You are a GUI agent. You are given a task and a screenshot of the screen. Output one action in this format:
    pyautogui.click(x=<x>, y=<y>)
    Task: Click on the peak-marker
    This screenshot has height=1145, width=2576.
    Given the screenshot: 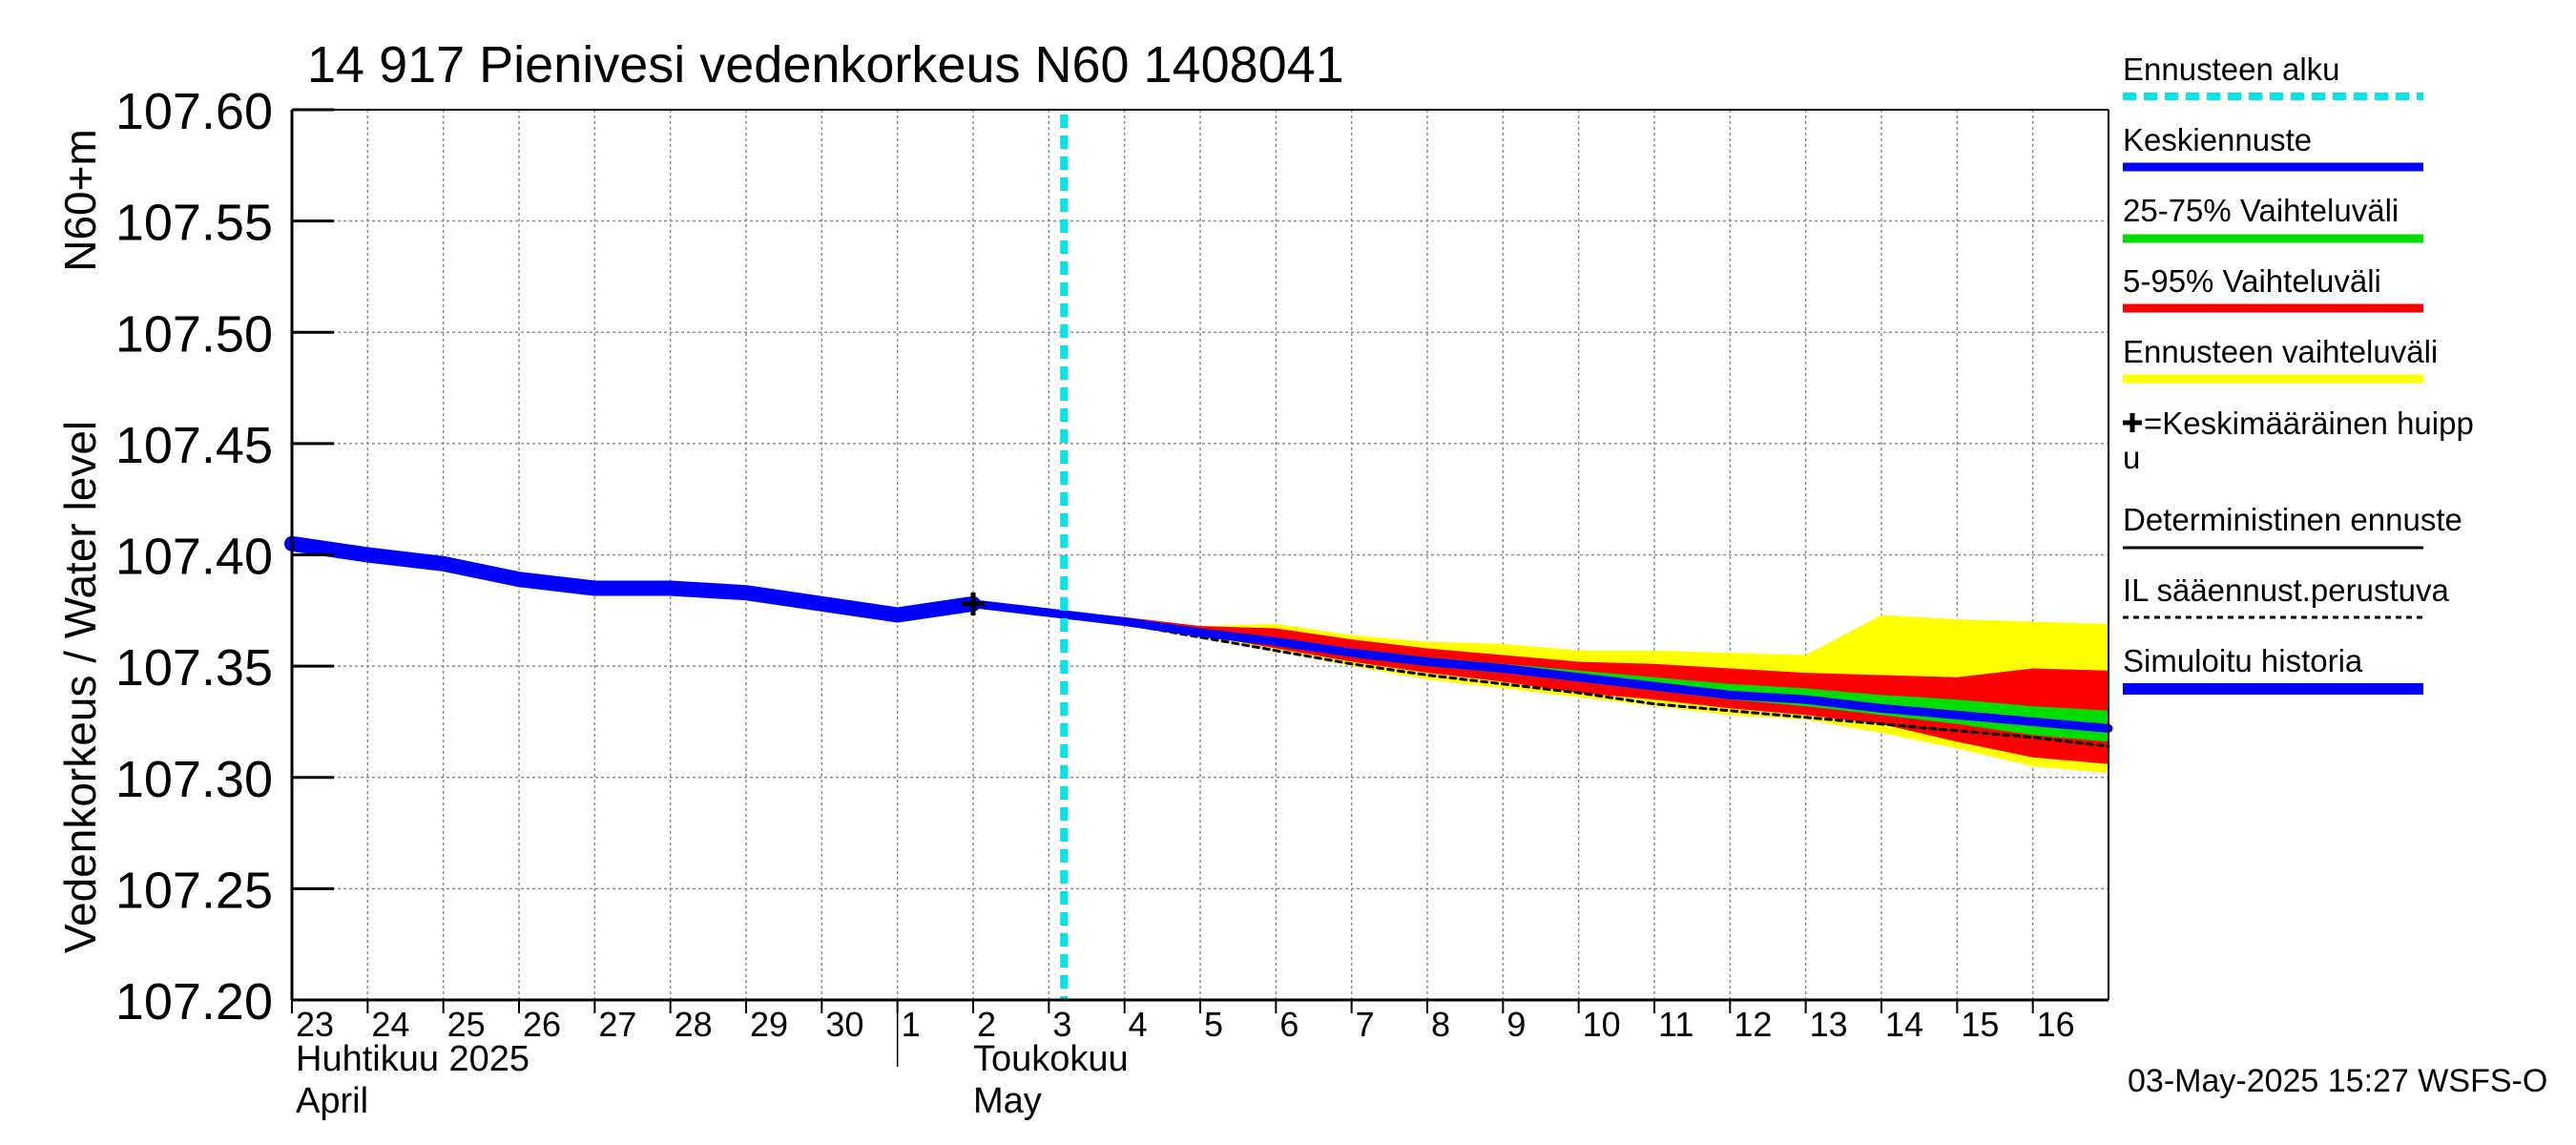 What is the action you would take?
    pyautogui.click(x=973, y=603)
    